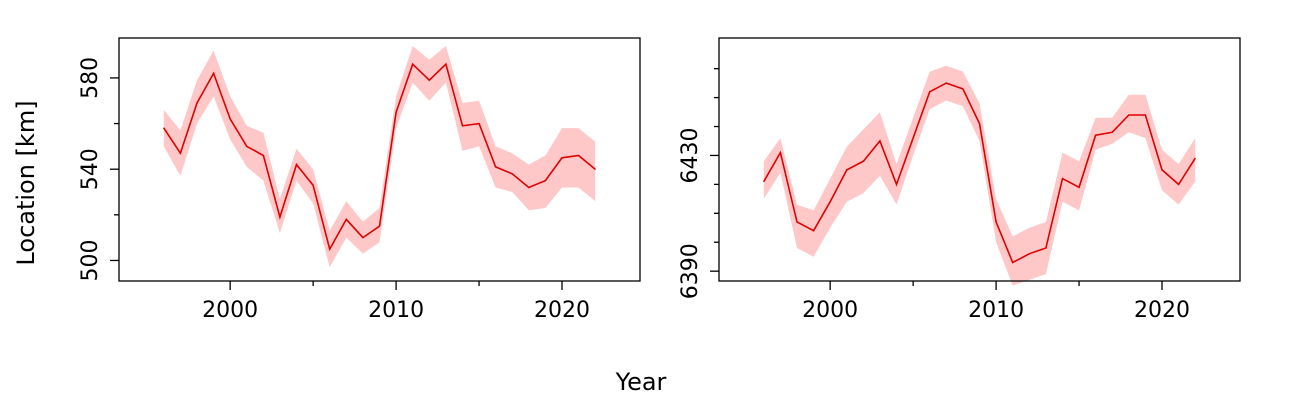  I want to click on y-axis-title: Location [km], so click(26, 182).